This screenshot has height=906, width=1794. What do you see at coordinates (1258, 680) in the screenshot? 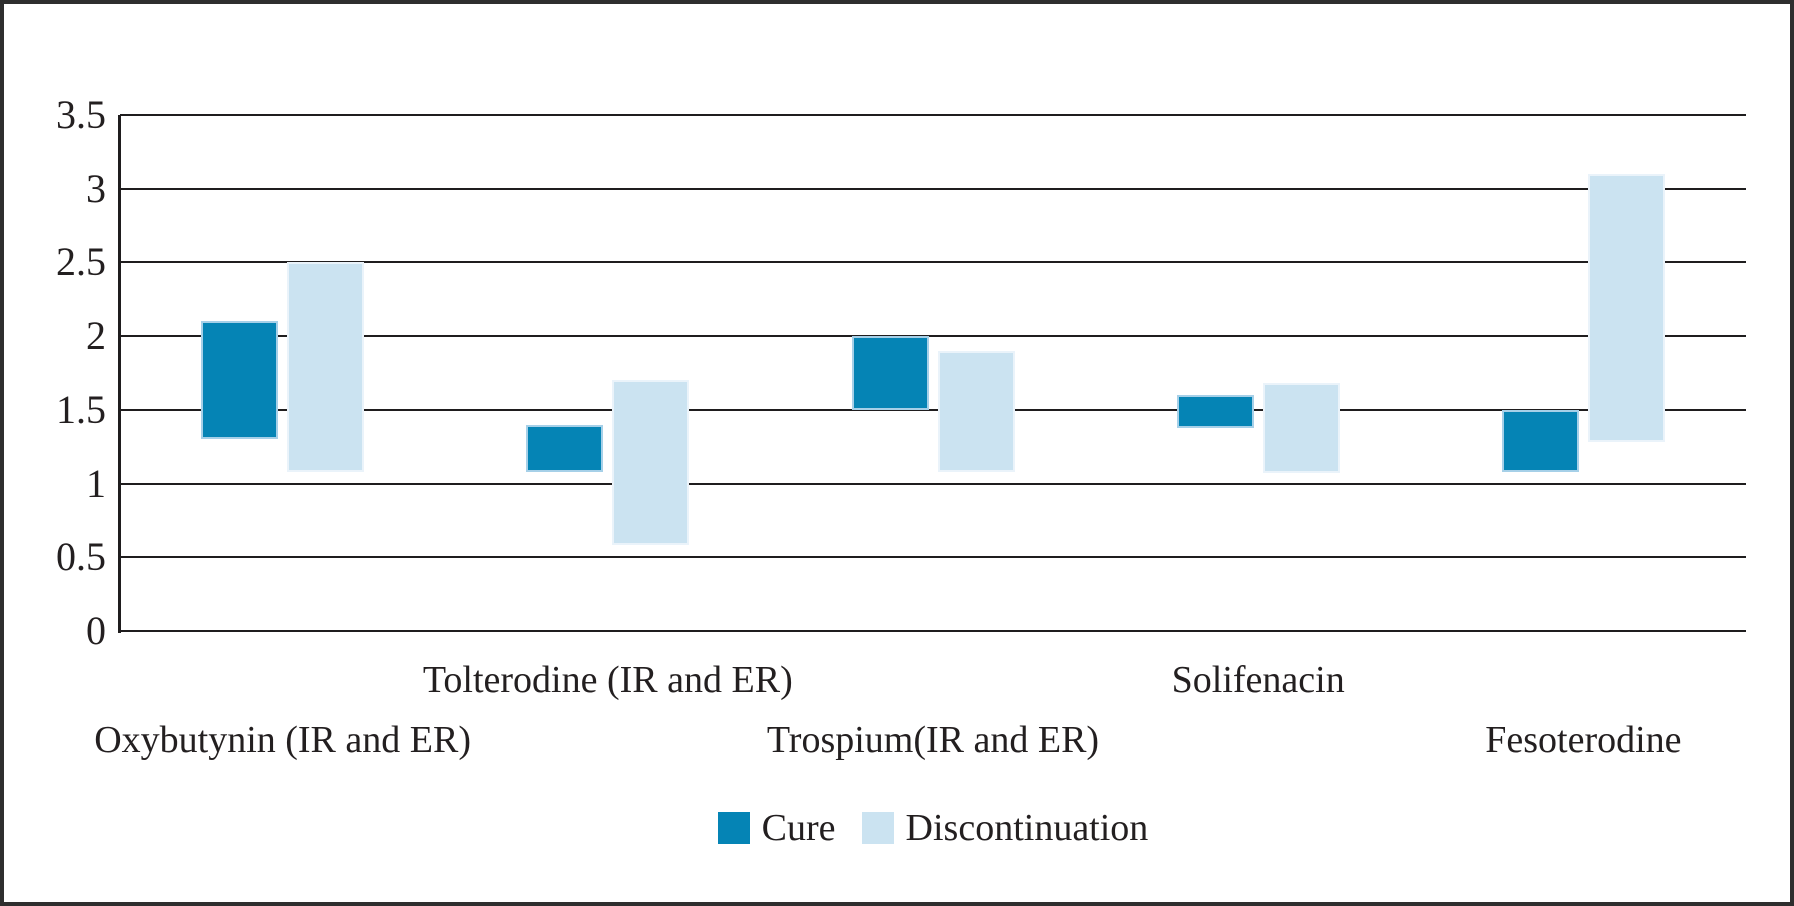
I see `x-label-solifenacin: Solifenacin` at bounding box center [1258, 680].